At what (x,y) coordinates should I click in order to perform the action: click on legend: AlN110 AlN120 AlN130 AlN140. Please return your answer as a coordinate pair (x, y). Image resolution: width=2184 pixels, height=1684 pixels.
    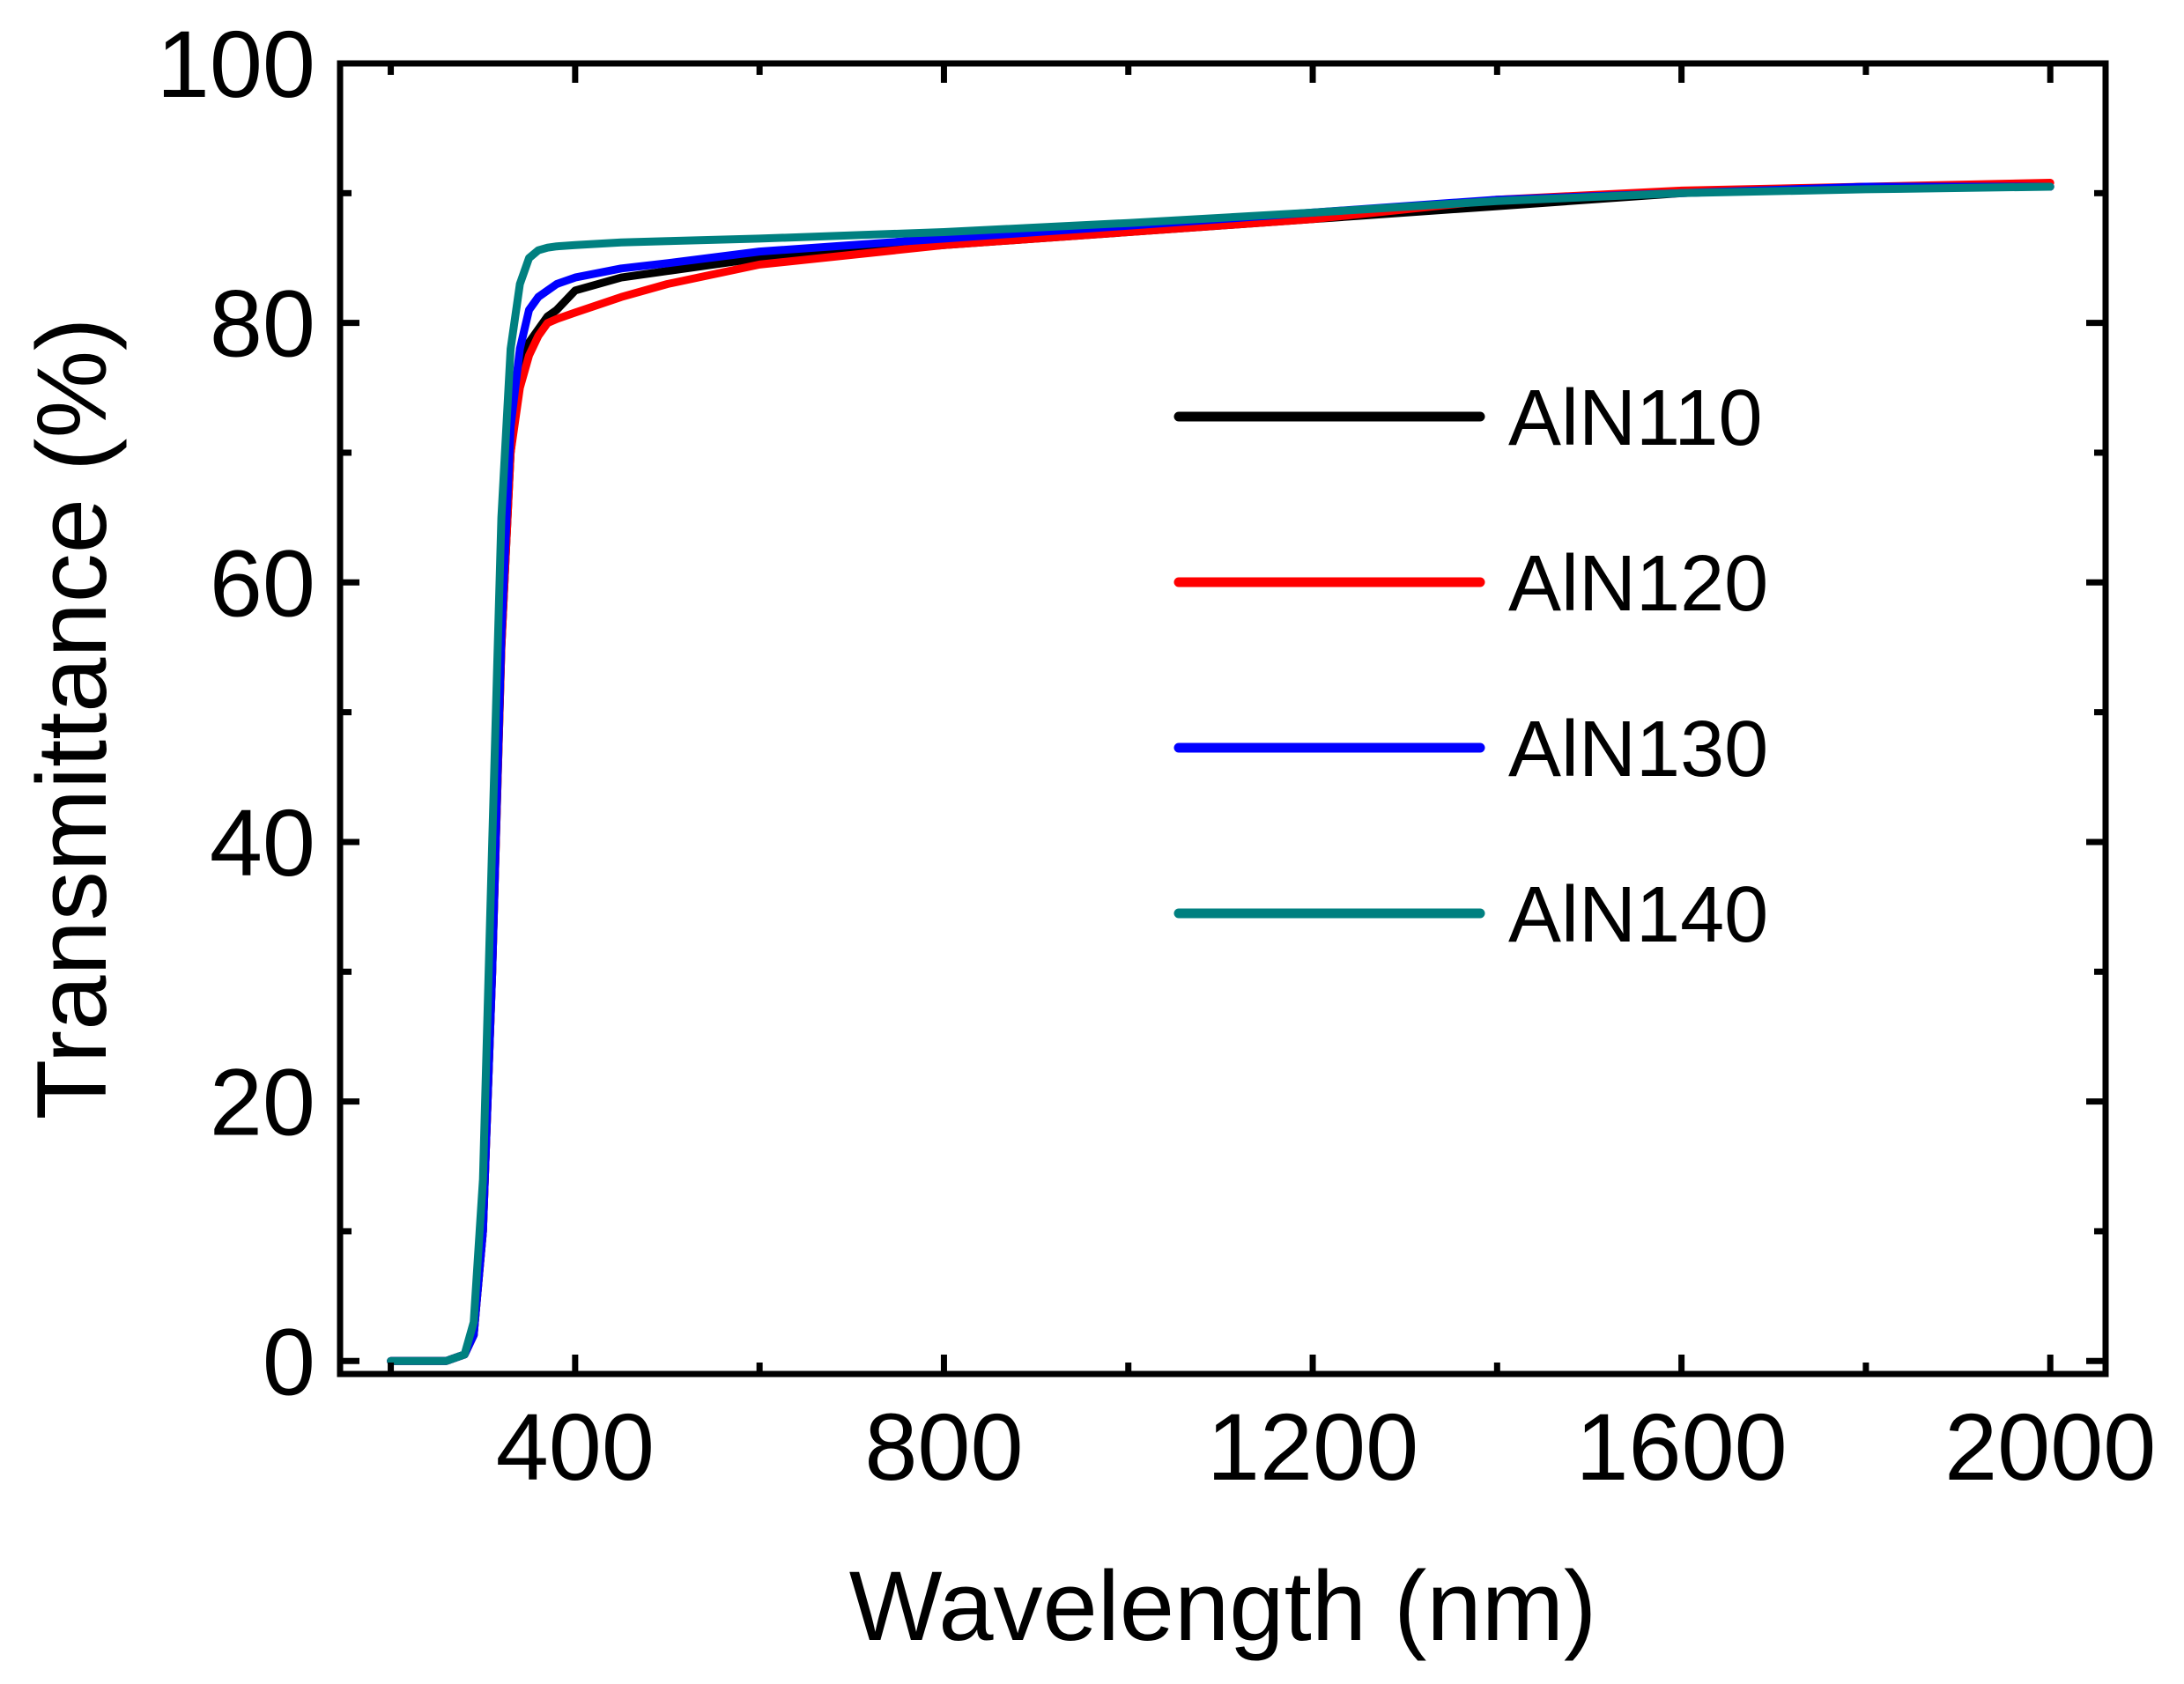
    Looking at the image, I should click on (1470, 666).